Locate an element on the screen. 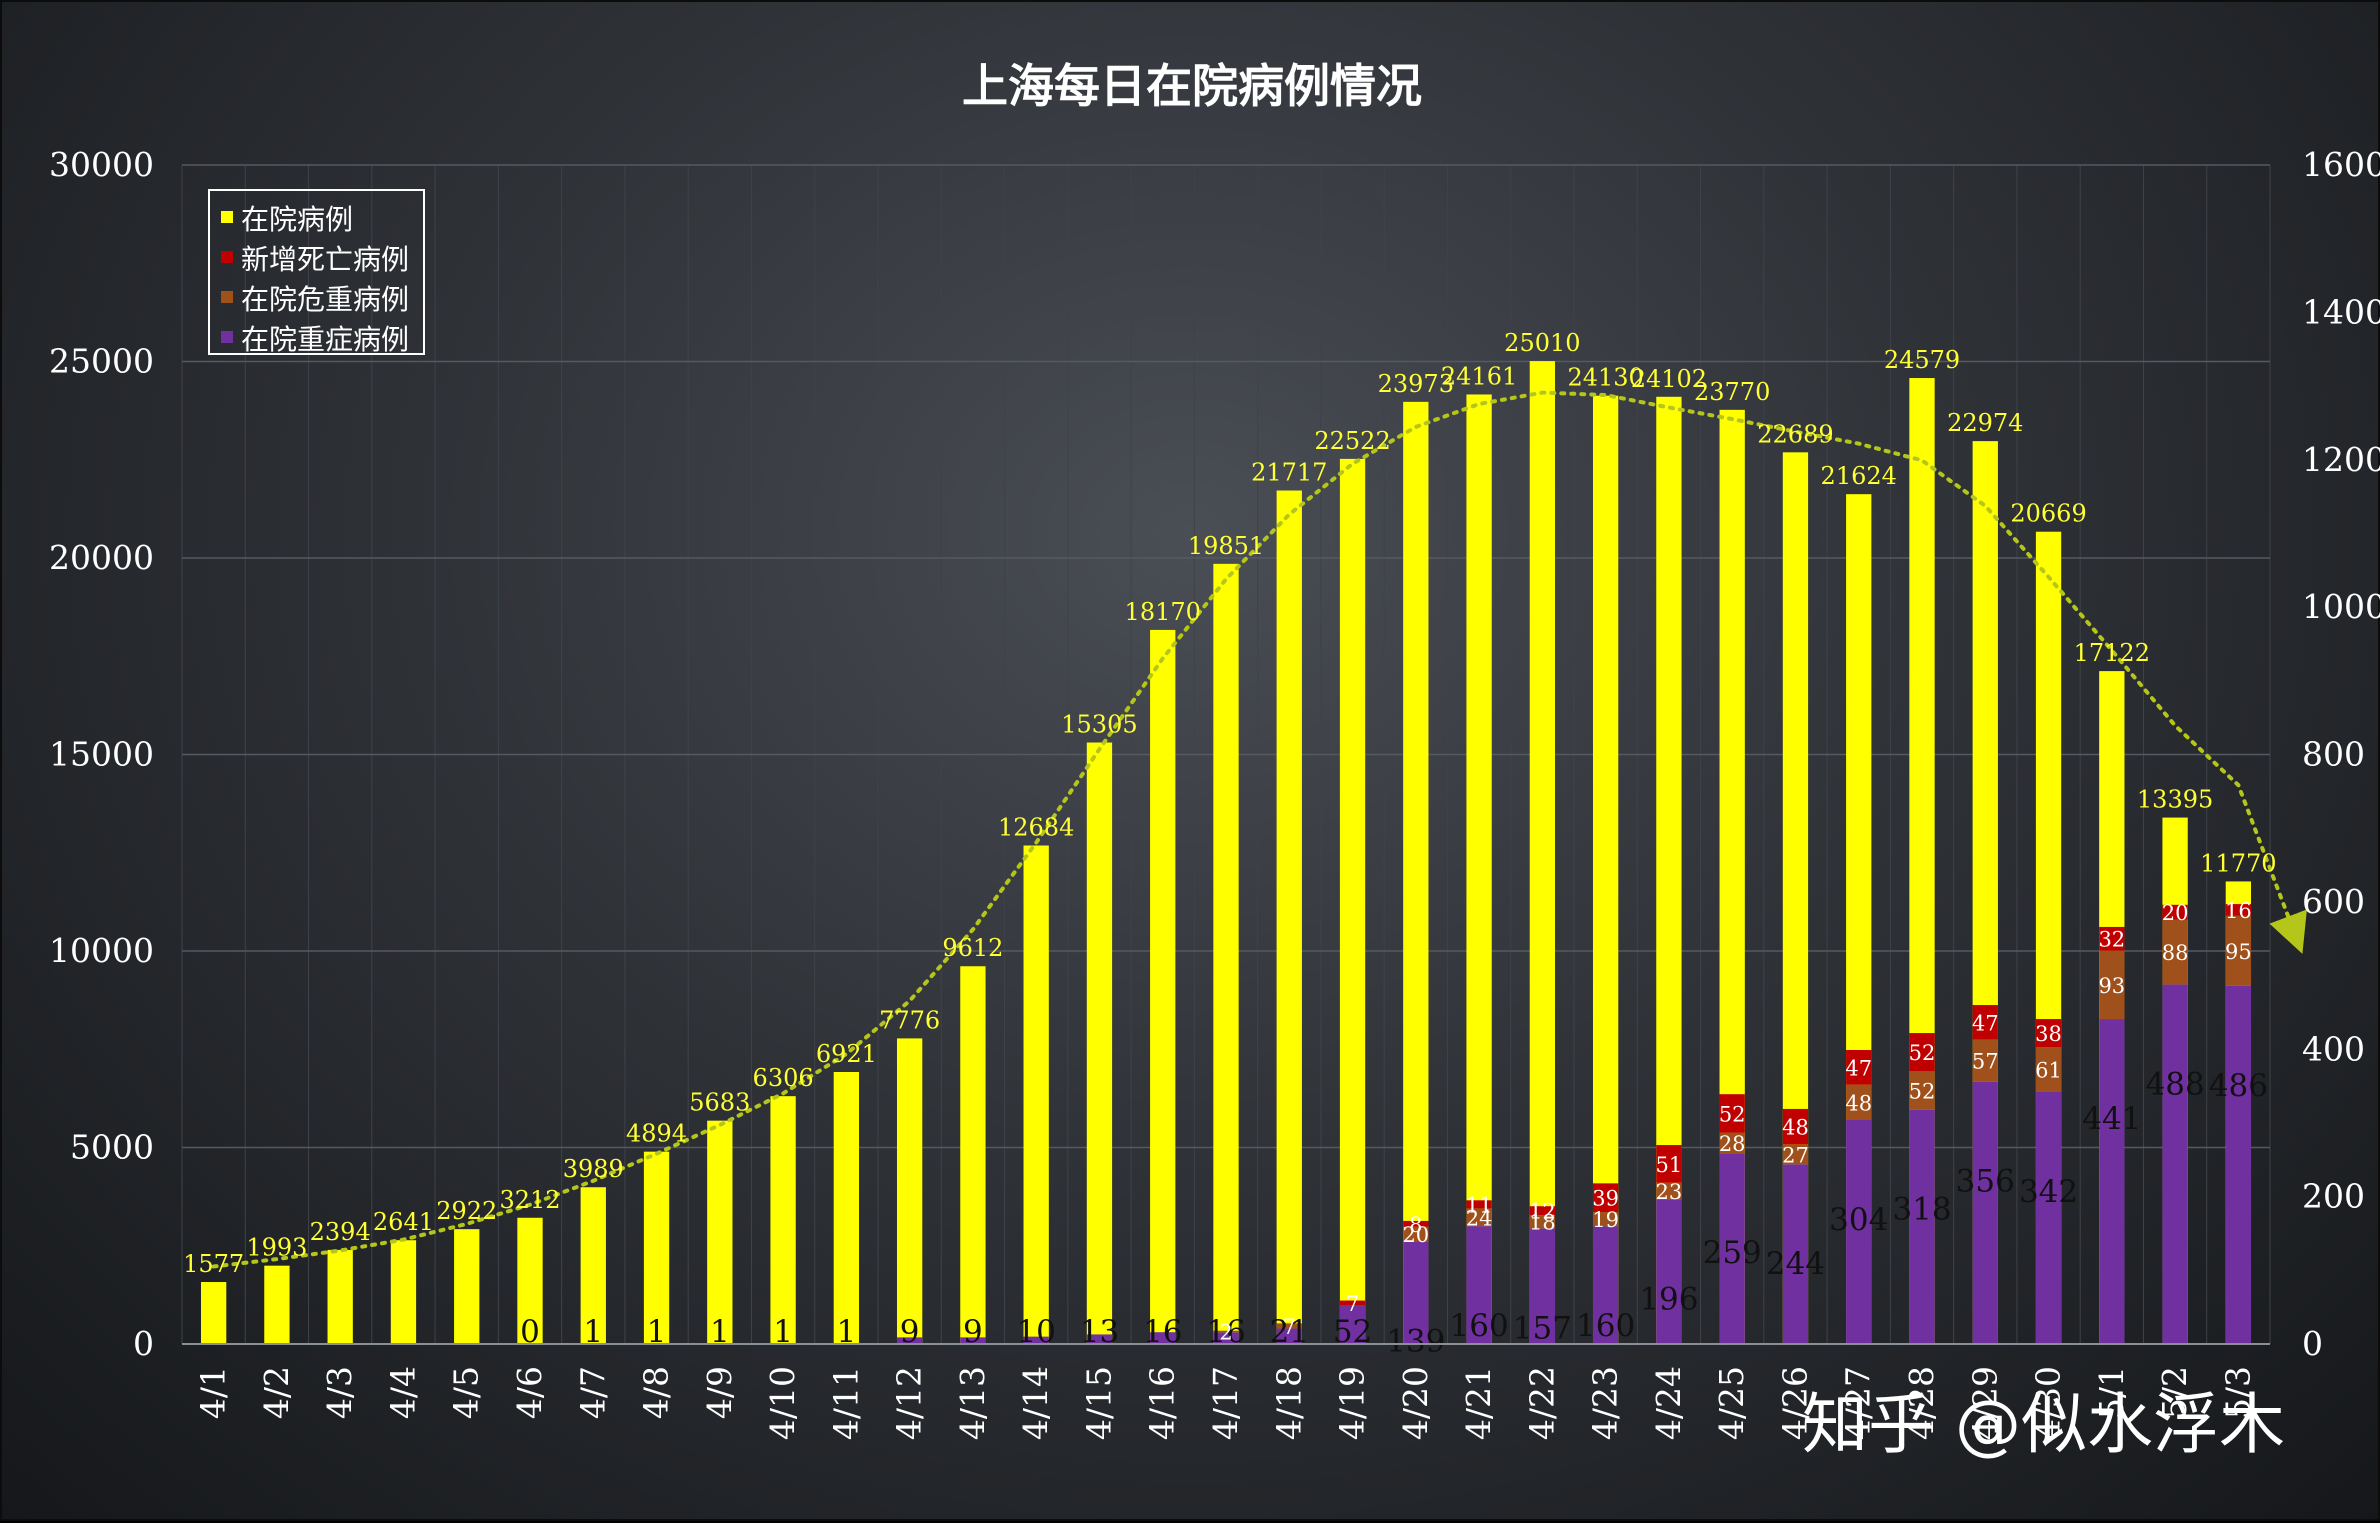 This screenshot has height=1523, width=2380. data-label-new-deaths: 52 is located at coordinates (1922, 1053).